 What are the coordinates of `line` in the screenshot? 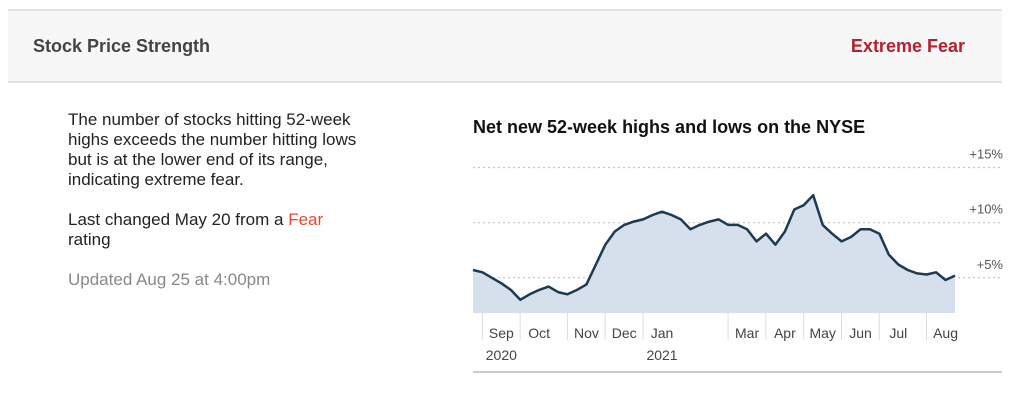 It's located at (714, 247).